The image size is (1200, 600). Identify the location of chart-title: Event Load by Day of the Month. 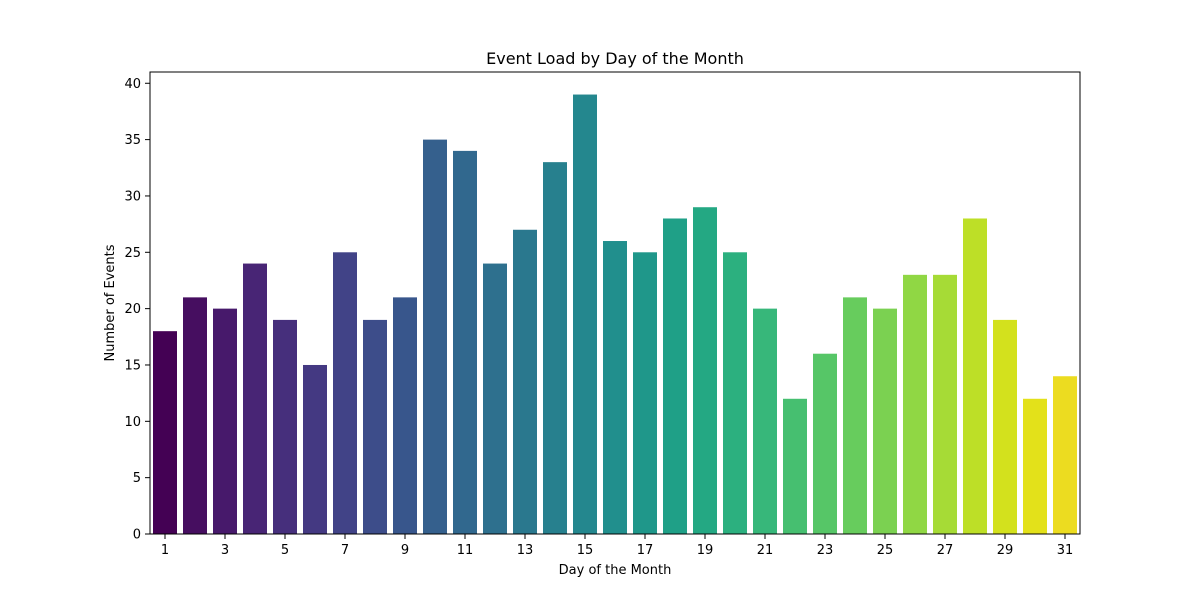
(615, 58).